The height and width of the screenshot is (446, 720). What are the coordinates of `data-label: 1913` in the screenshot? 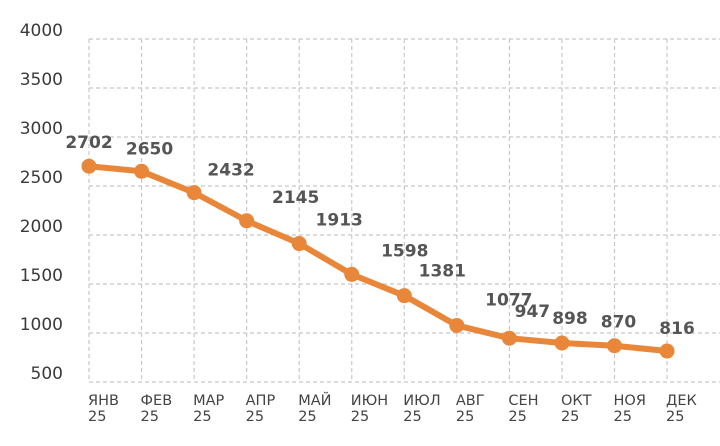 It's located at (339, 221).